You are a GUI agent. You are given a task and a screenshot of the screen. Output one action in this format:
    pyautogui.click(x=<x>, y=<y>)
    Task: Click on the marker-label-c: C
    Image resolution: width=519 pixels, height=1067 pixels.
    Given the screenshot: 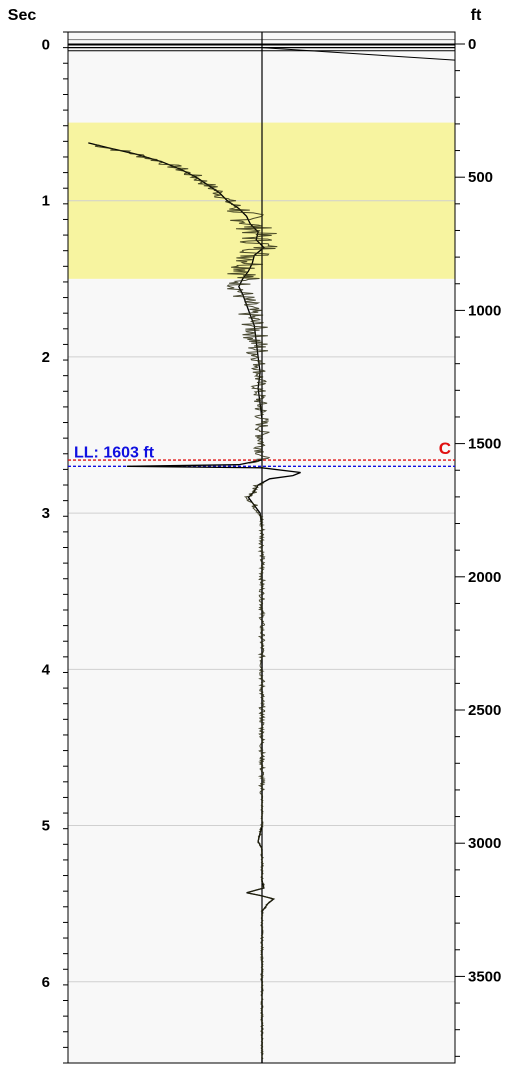 What is the action you would take?
    pyautogui.click(x=445, y=448)
    